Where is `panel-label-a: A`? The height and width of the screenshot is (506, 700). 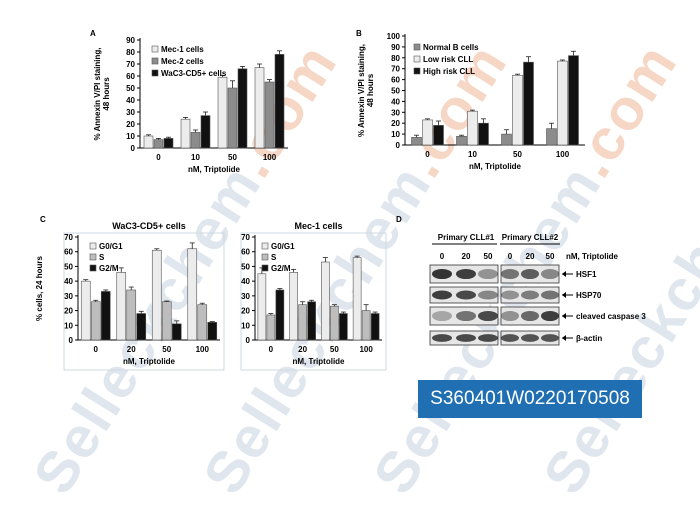
panel-label-a: A is located at coordinates (93, 33).